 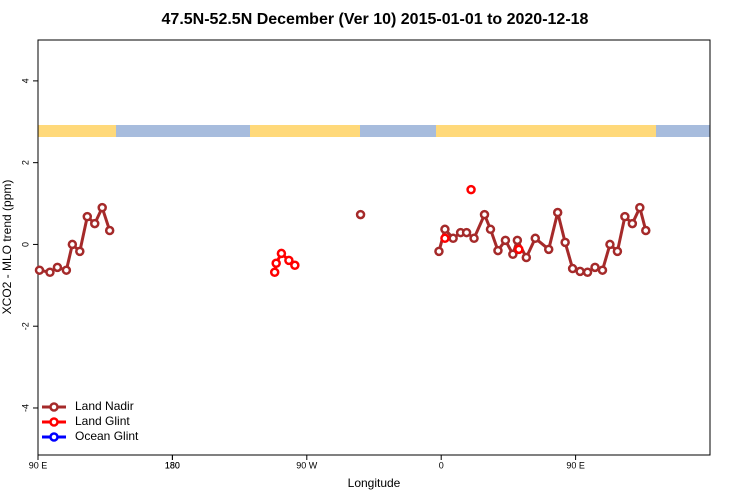 I want to click on x-tick-label: 90 W, so click(x=307, y=465).